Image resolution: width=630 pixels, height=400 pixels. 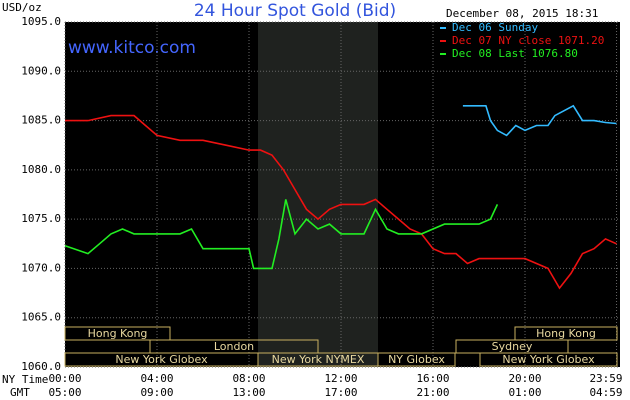 I want to click on x-tick-label: 23:59, so click(x=605, y=378).